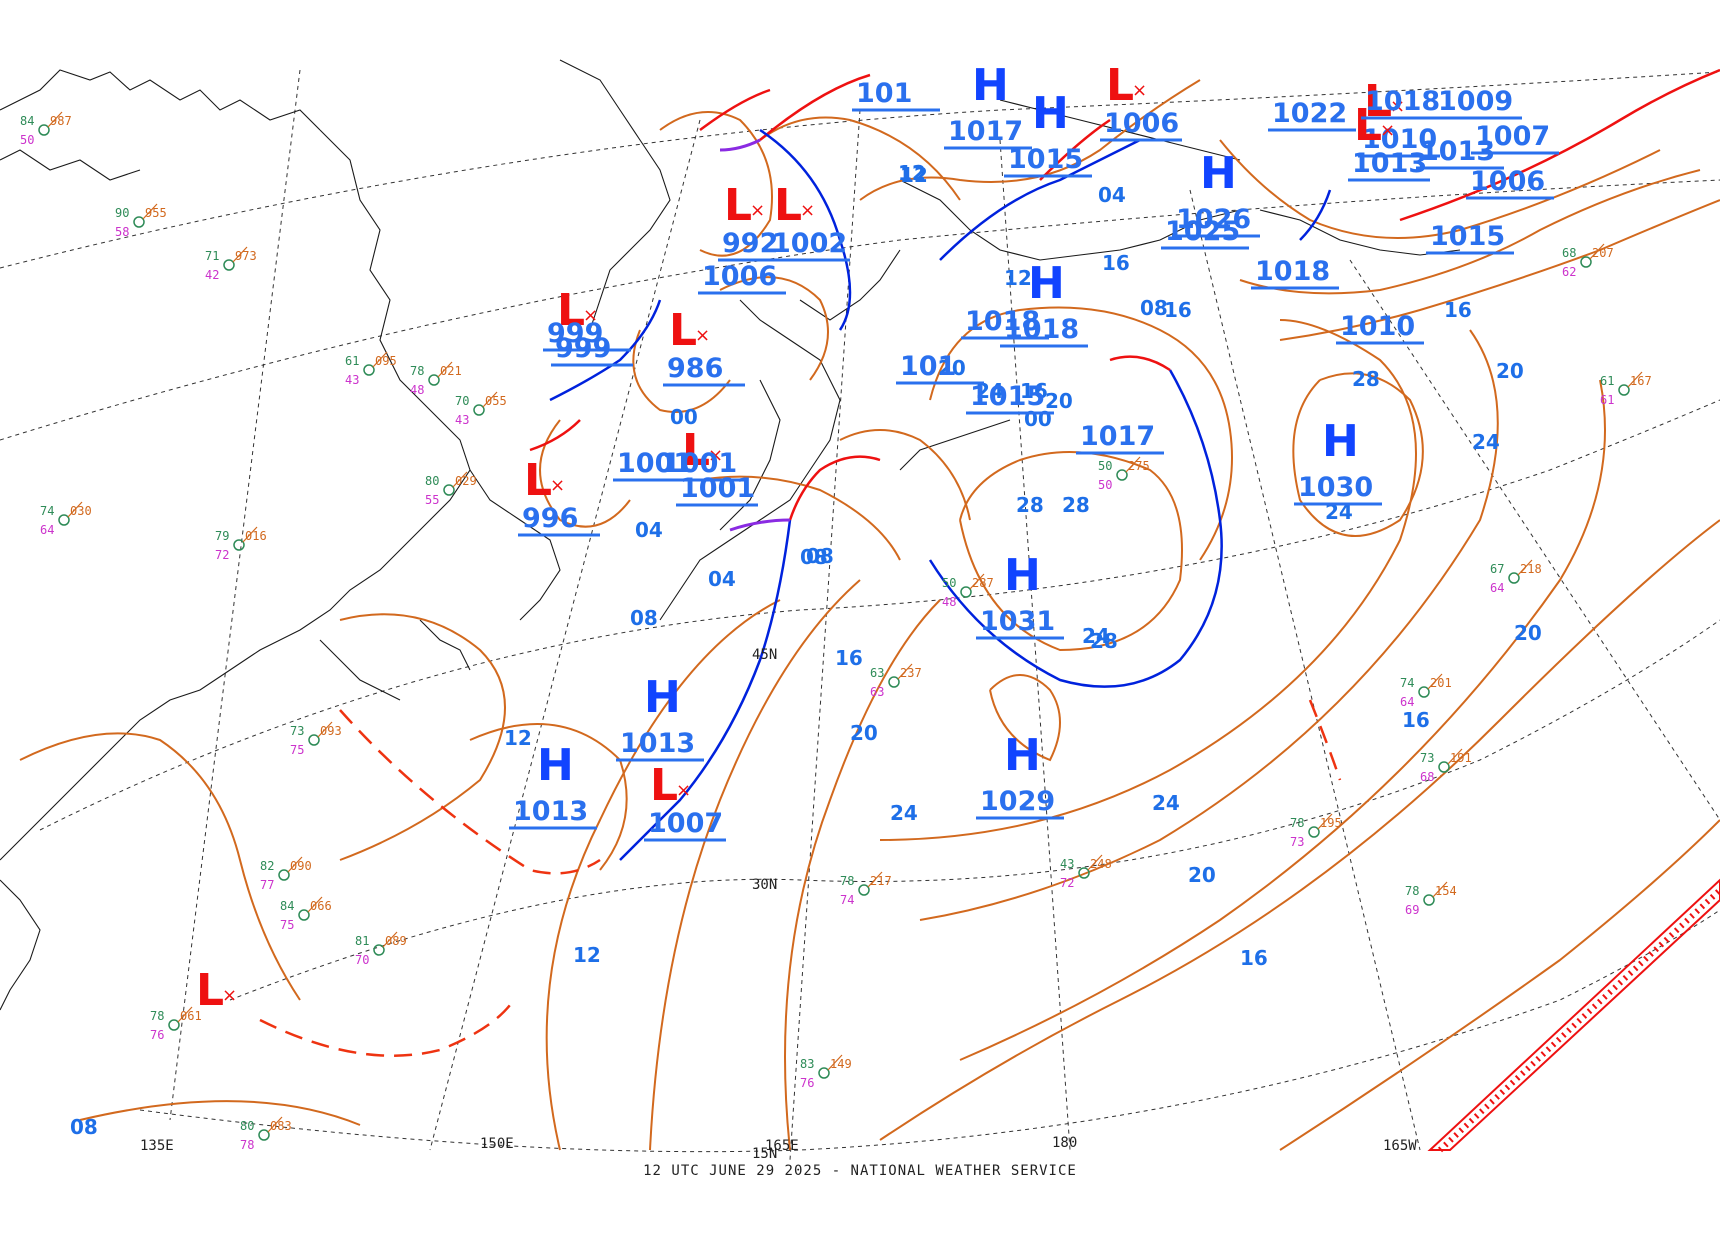  Describe the element at coordinates (877, 673) in the screenshot. I see `station-temperature: 63` at that location.